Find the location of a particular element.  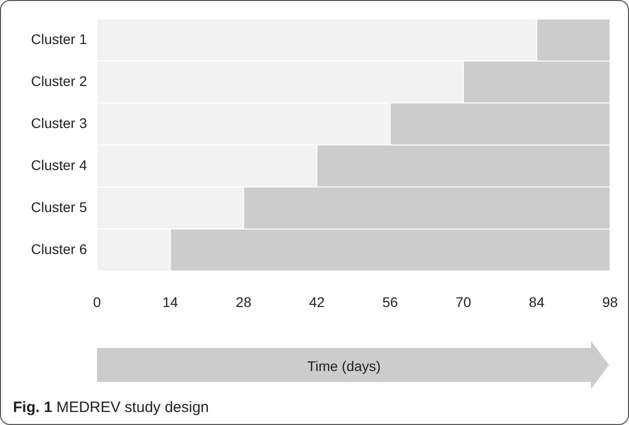

x-tick-label: 42 is located at coordinates (317, 302).